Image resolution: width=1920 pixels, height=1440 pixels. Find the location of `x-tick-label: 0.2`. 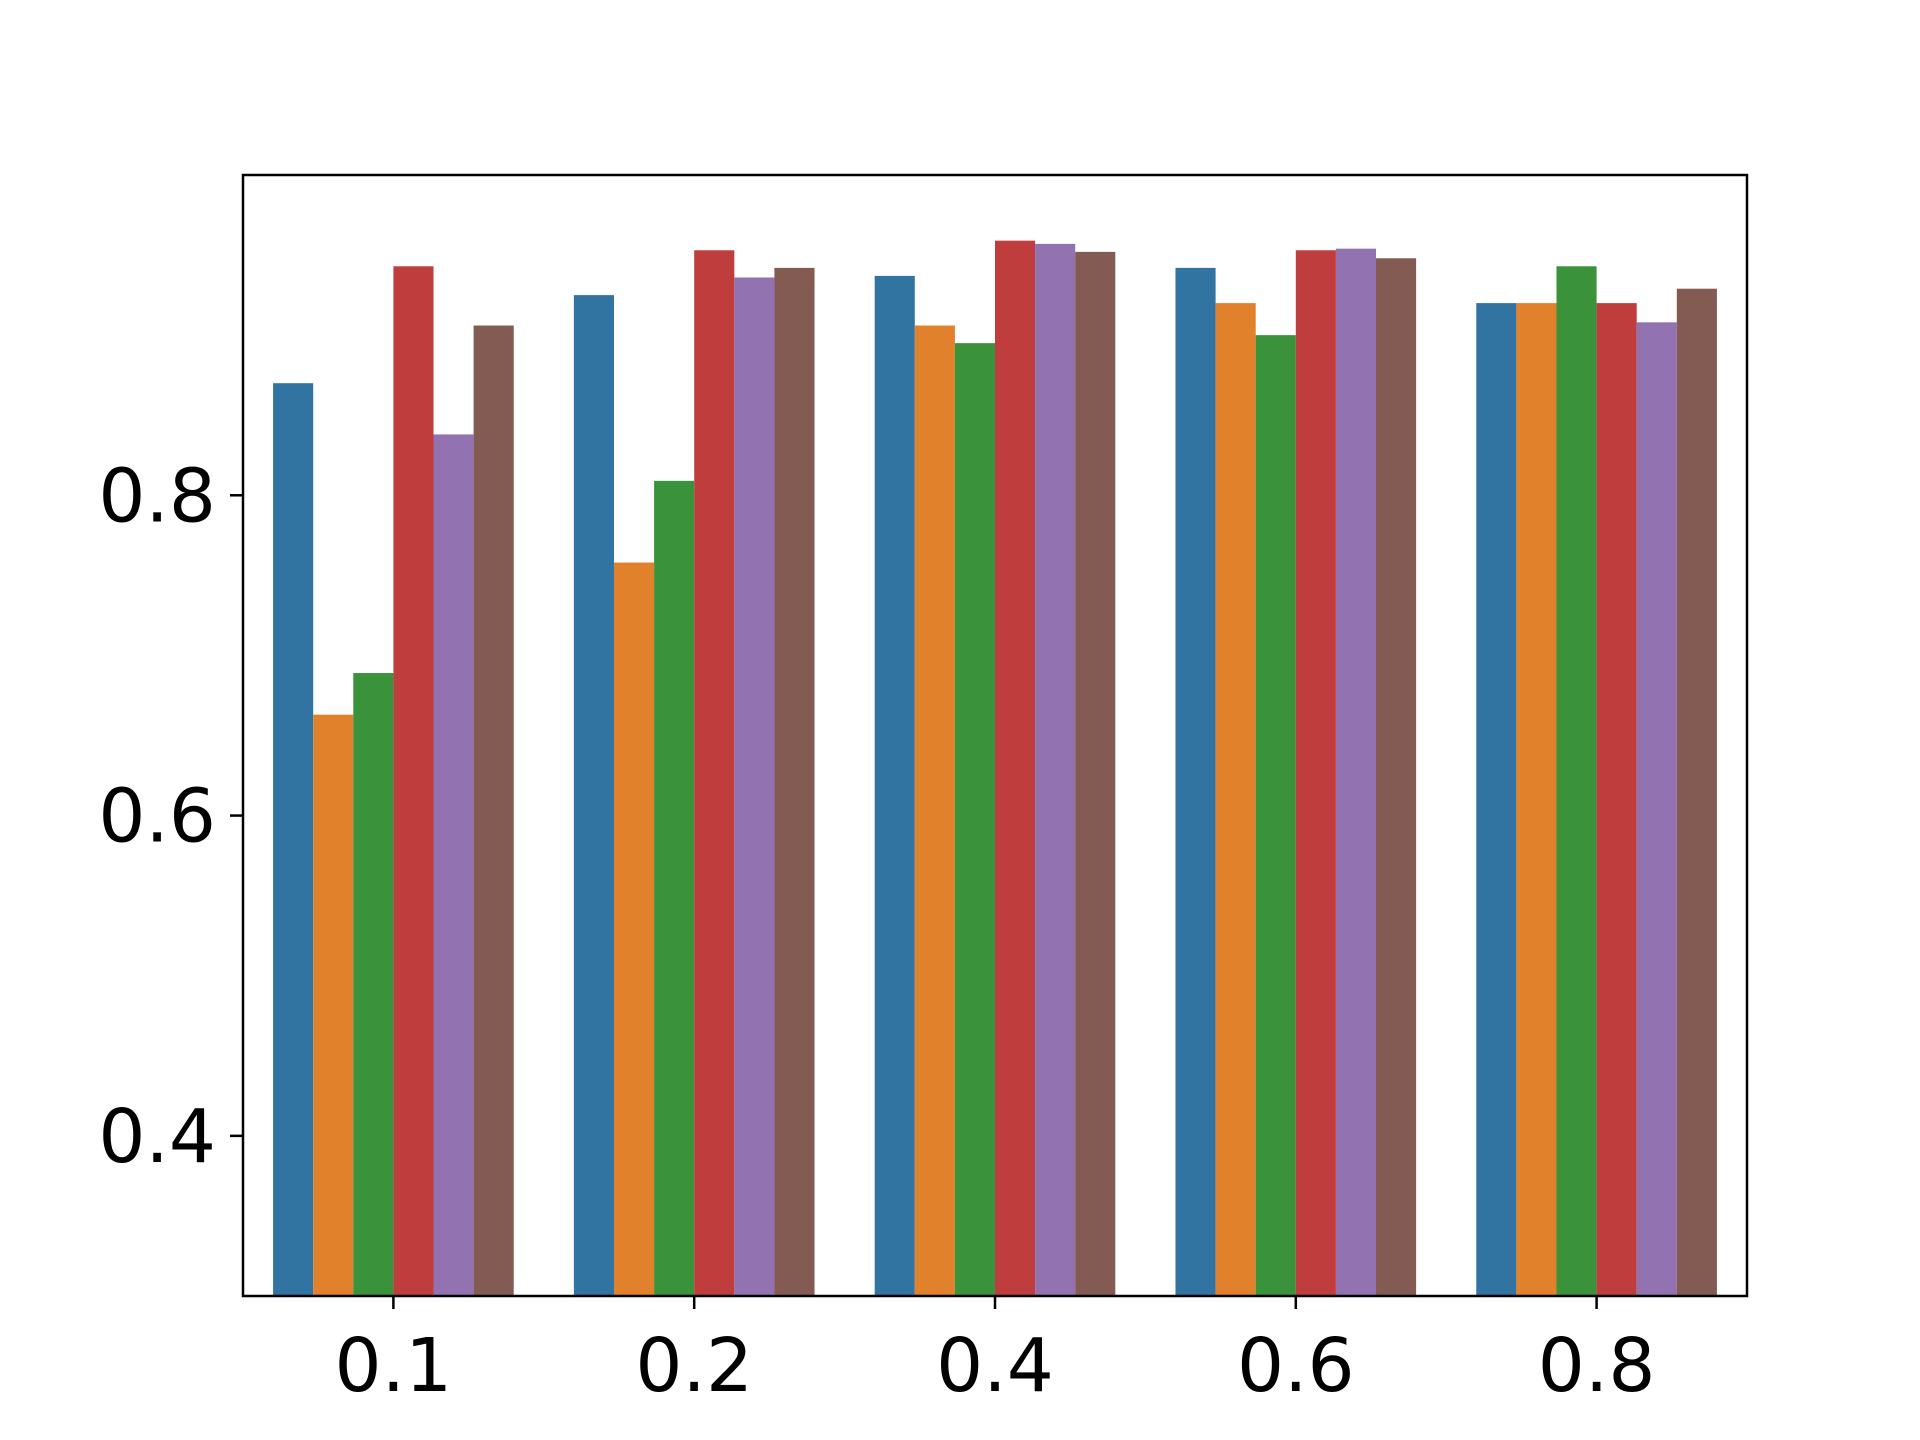

x-tick-label: 0.2 is located at coordinates (694, 1366).